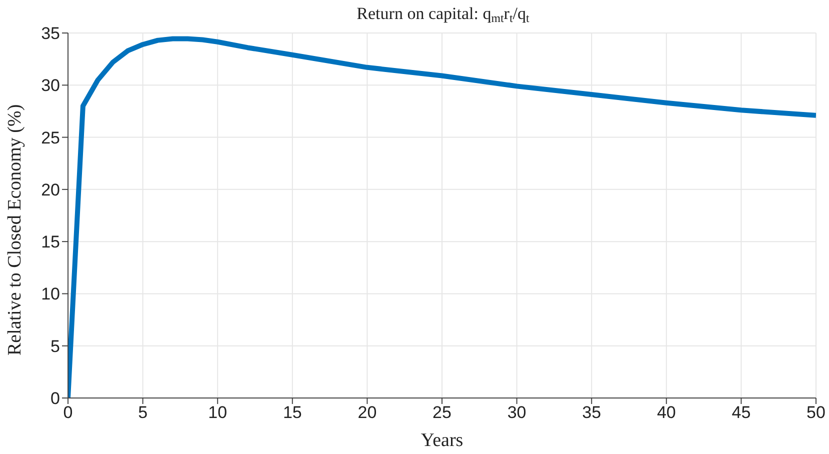 The height and width of the screenshot is (454, 829). I want to click on x-tick-label: 15, so click(292, 412).